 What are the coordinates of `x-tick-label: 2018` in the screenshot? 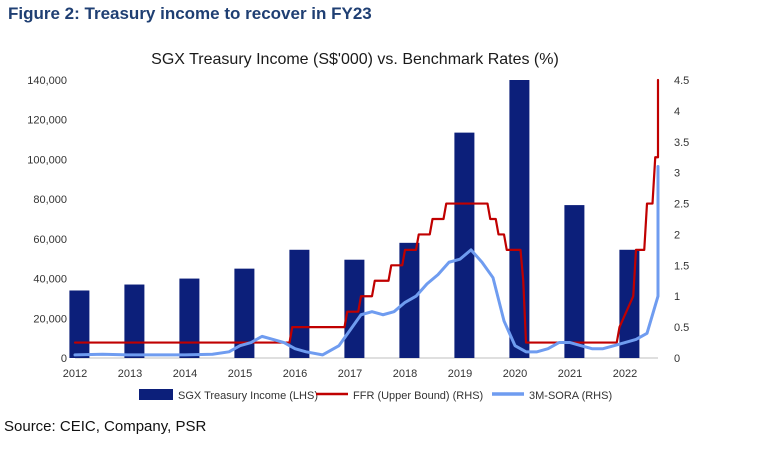 It's located at (405, 374).